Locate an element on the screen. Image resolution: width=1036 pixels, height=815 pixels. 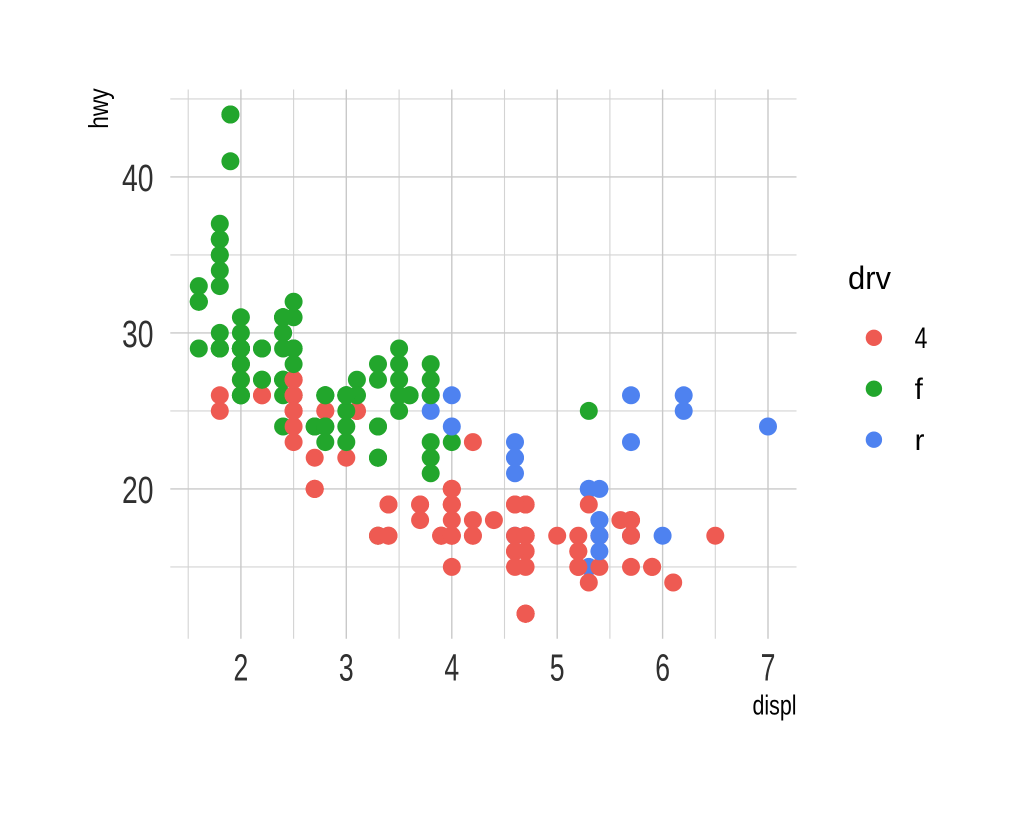
svg-text: 6 is located at coordinates (662, 669).